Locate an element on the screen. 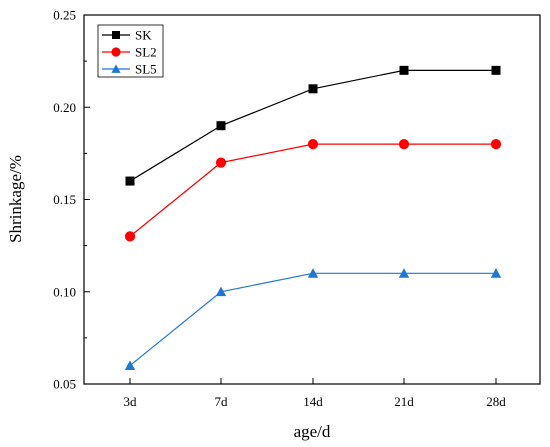  y-tick-label: 0.25 is located at coordinates (64, 15).